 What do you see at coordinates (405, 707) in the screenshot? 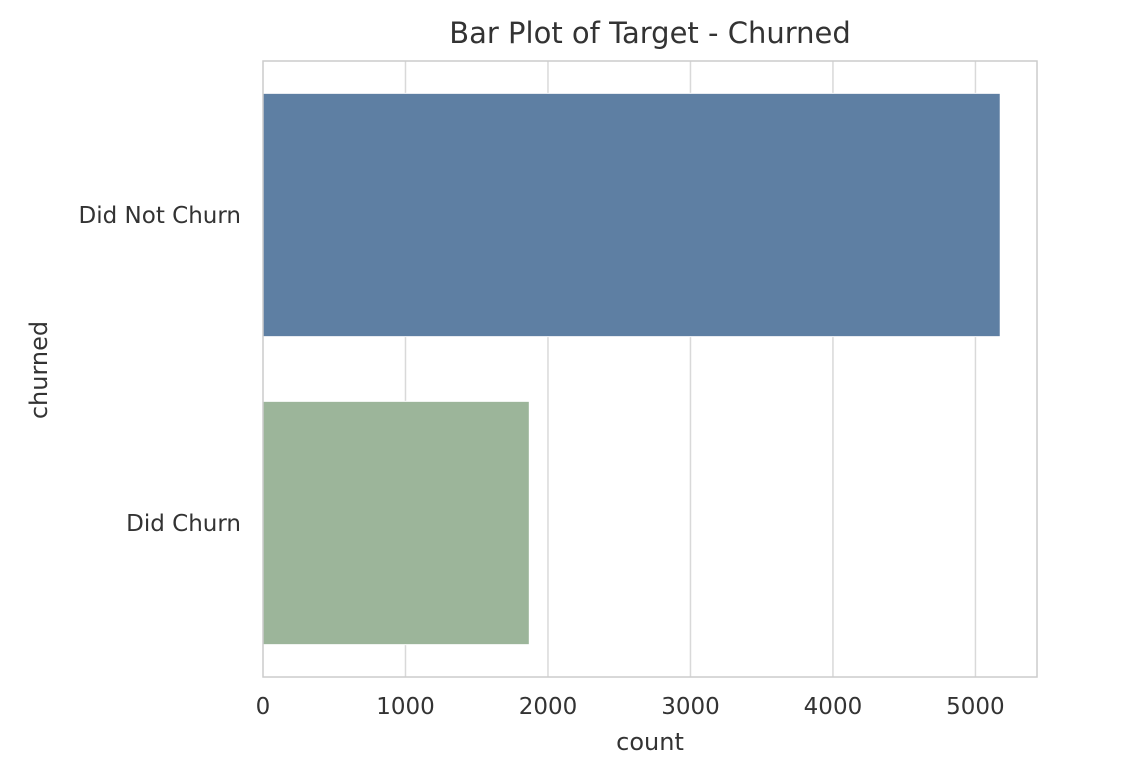
I see `x-tick-label: 1000` at bounding box center [405, 707].